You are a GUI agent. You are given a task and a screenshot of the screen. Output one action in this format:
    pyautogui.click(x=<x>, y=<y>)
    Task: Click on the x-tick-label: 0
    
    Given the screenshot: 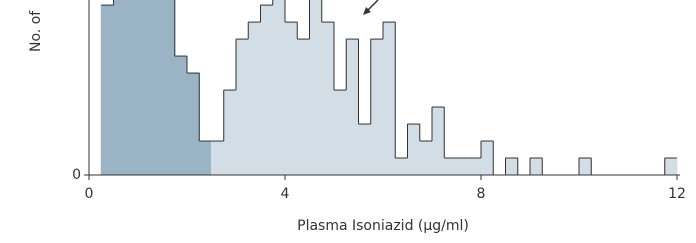 What is the action you would take?
    pyautogui.click(x=89, y=194)
    